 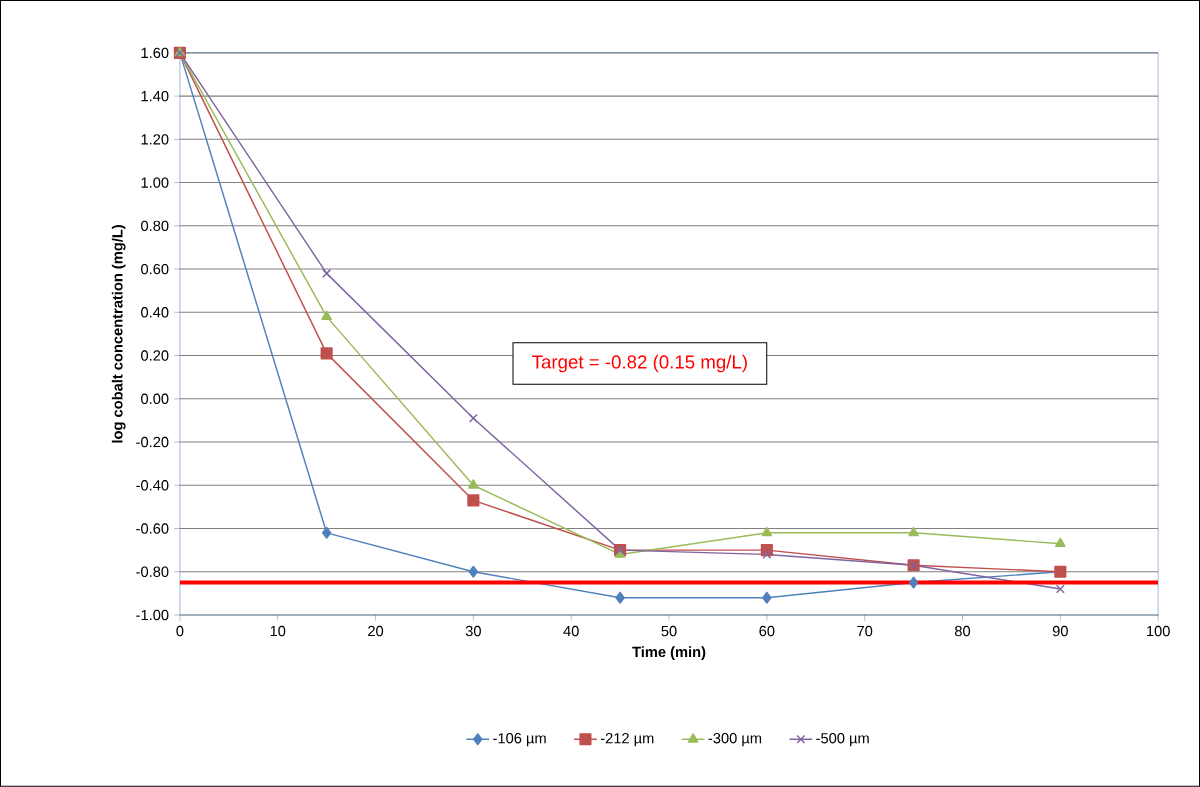 I want to click on legend-label: -300 µm, so click(x=735, y=740).